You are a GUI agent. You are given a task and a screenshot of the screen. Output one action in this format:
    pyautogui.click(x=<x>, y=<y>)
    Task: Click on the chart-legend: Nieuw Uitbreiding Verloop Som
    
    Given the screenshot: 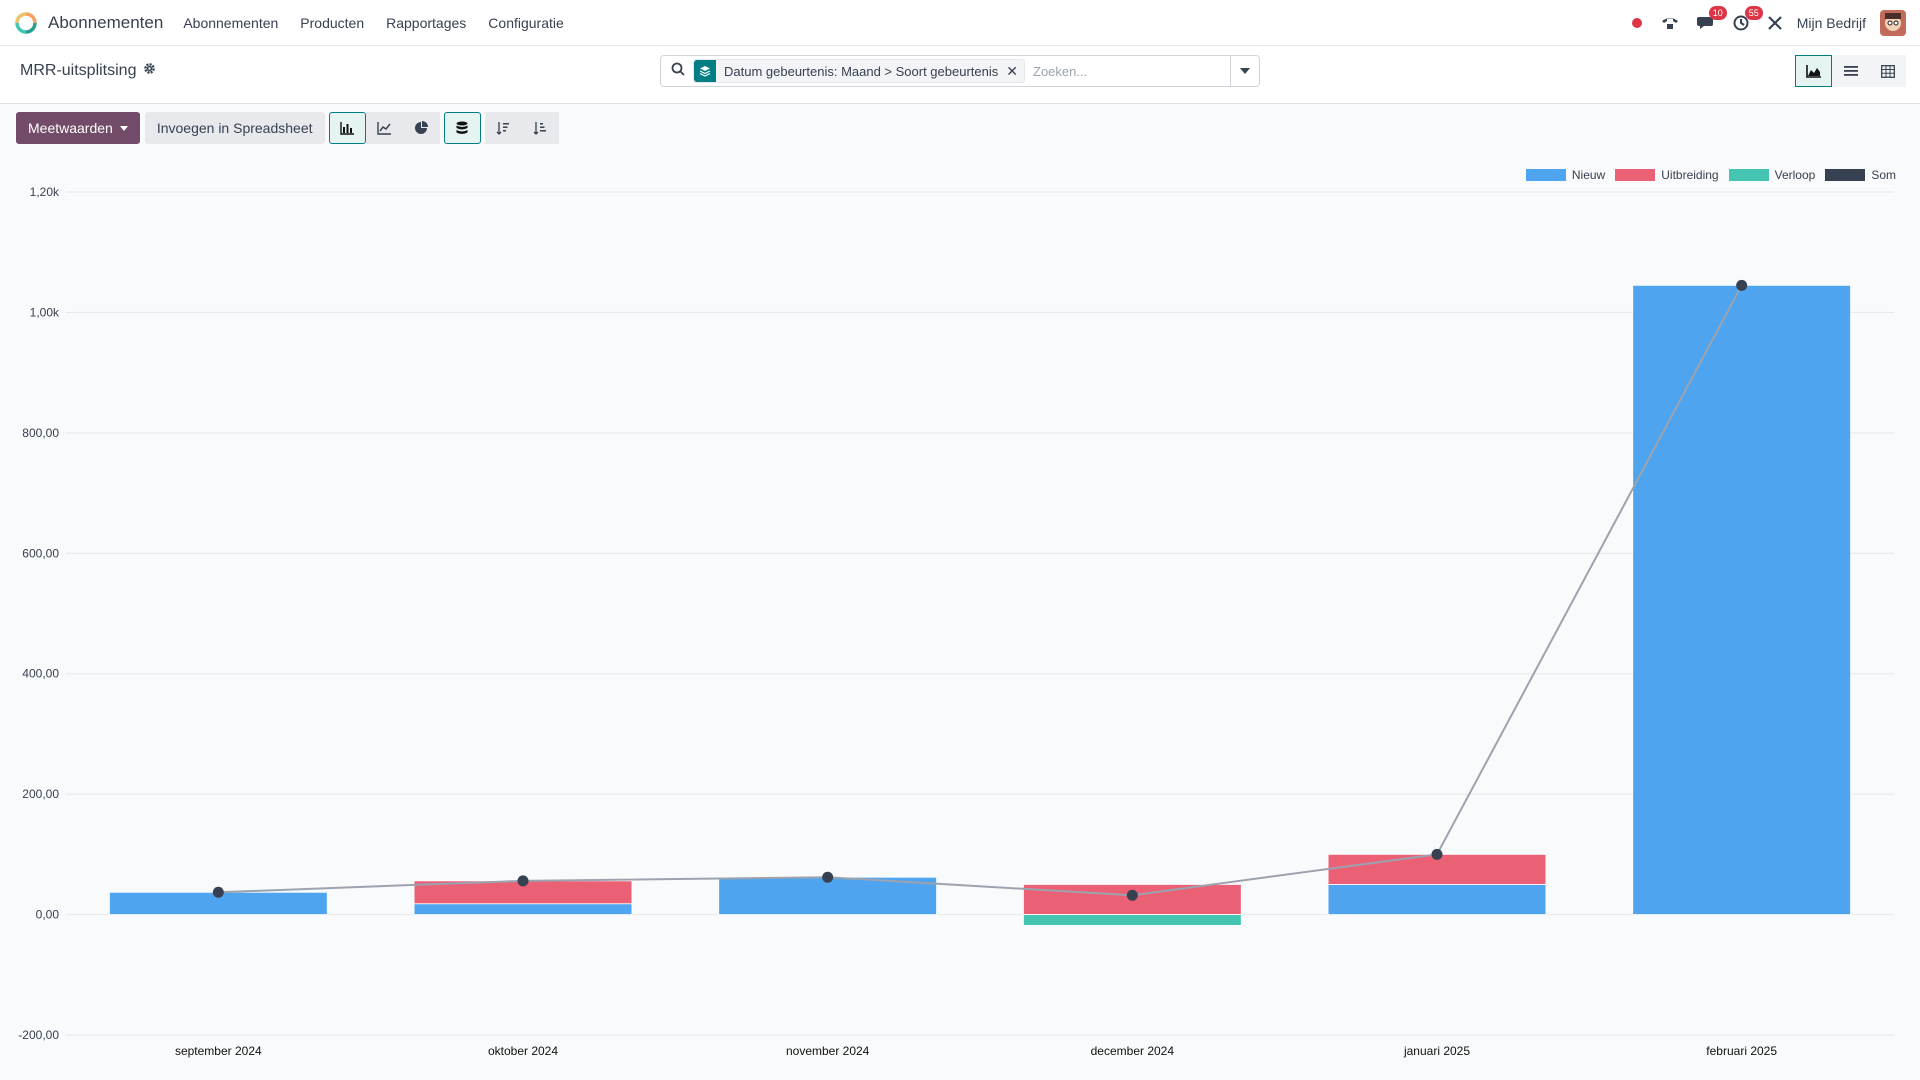 What is the action you would take?
    pyautogui.click(x=1706, y=175)
    